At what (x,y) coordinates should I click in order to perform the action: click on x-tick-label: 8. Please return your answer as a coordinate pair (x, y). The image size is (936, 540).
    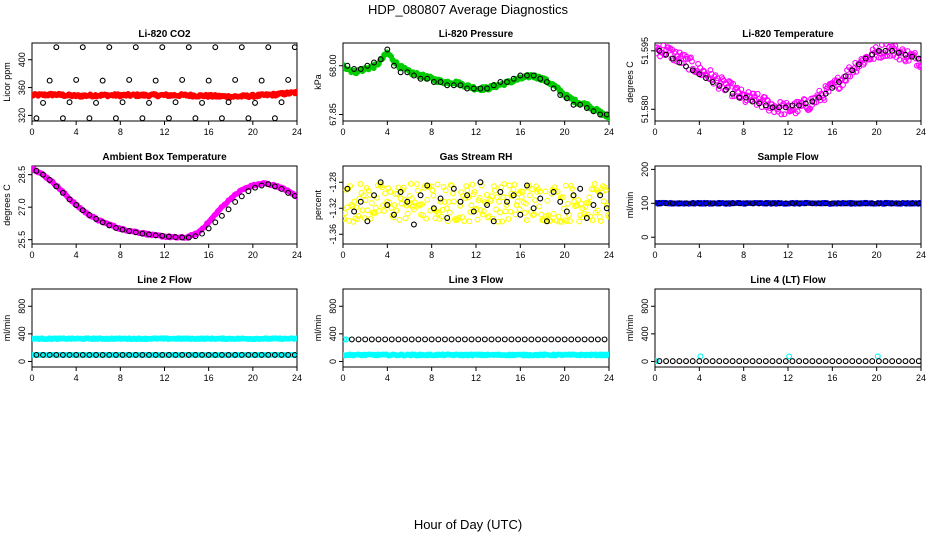
    Looking at the image, I should click on (431, 378).